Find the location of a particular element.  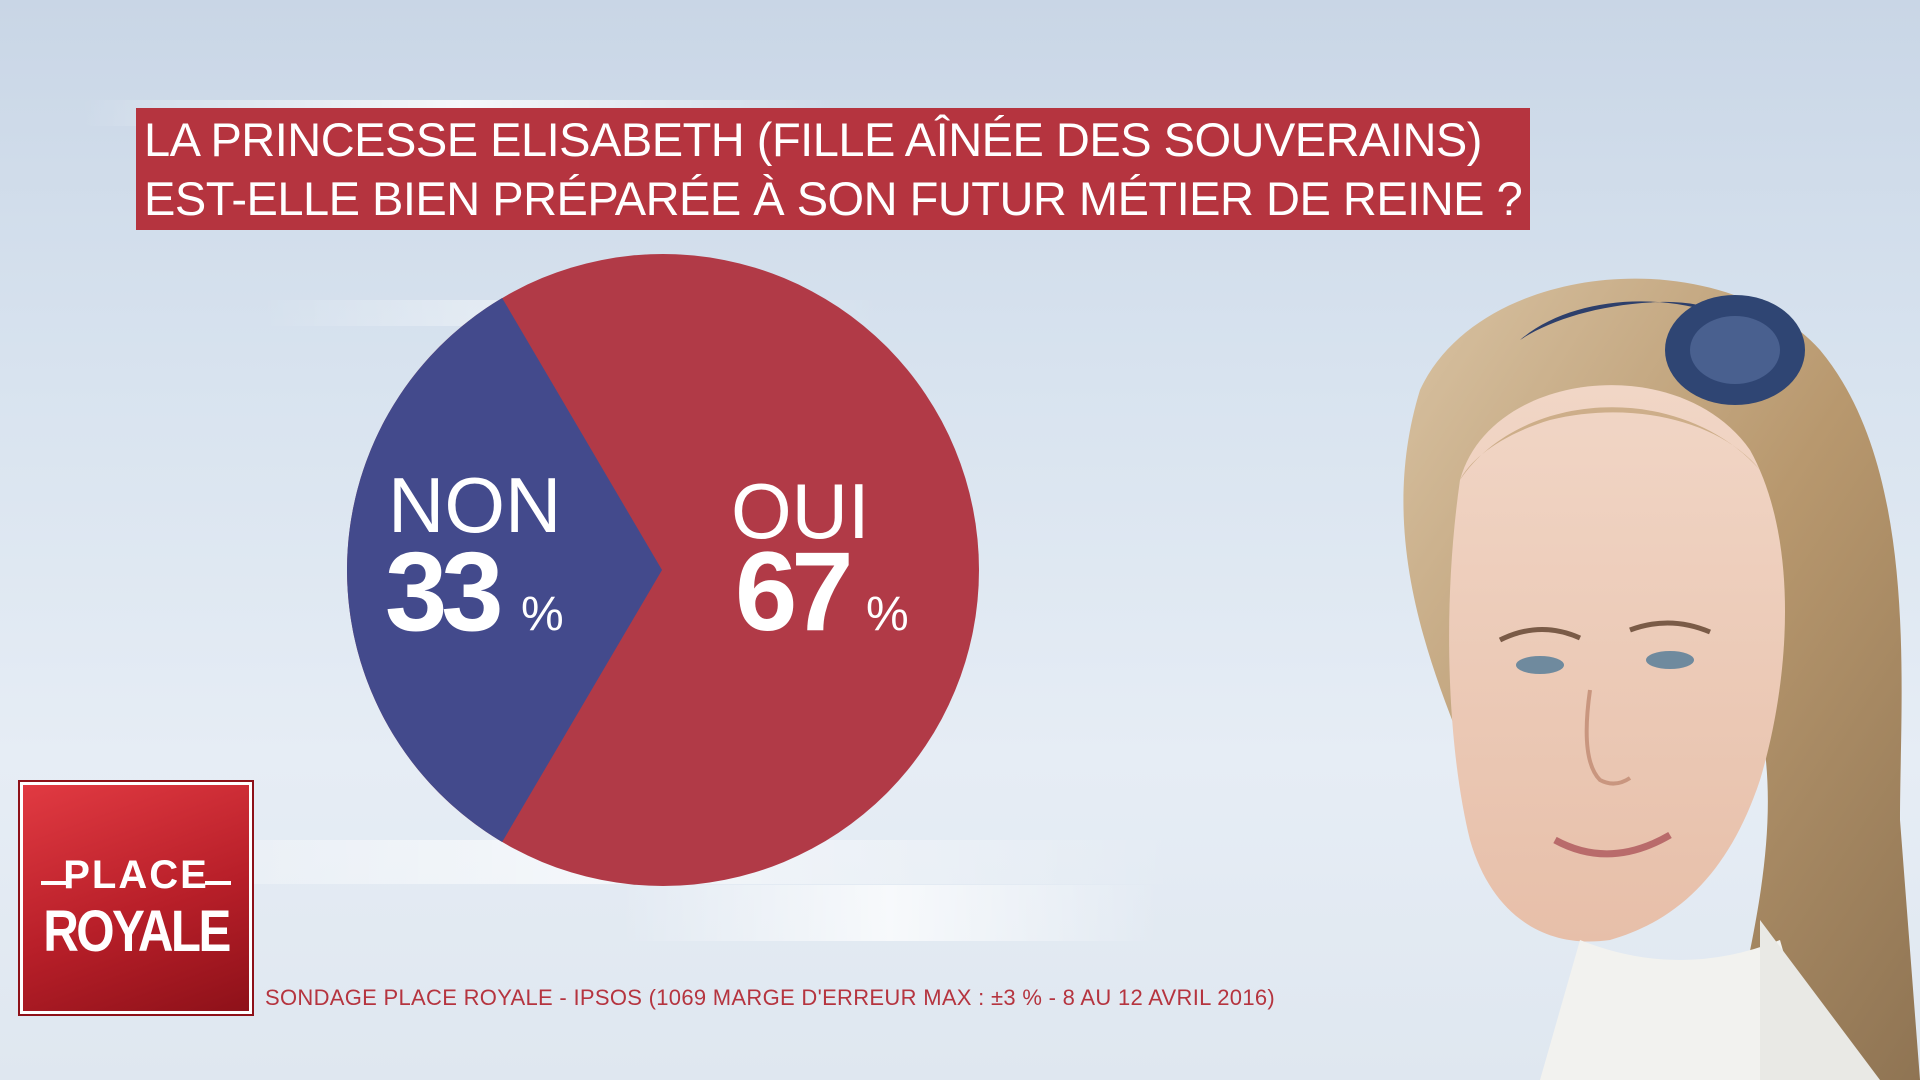

place-royale-logo: PLACE ROYALE is located at coordinates (136, 898).